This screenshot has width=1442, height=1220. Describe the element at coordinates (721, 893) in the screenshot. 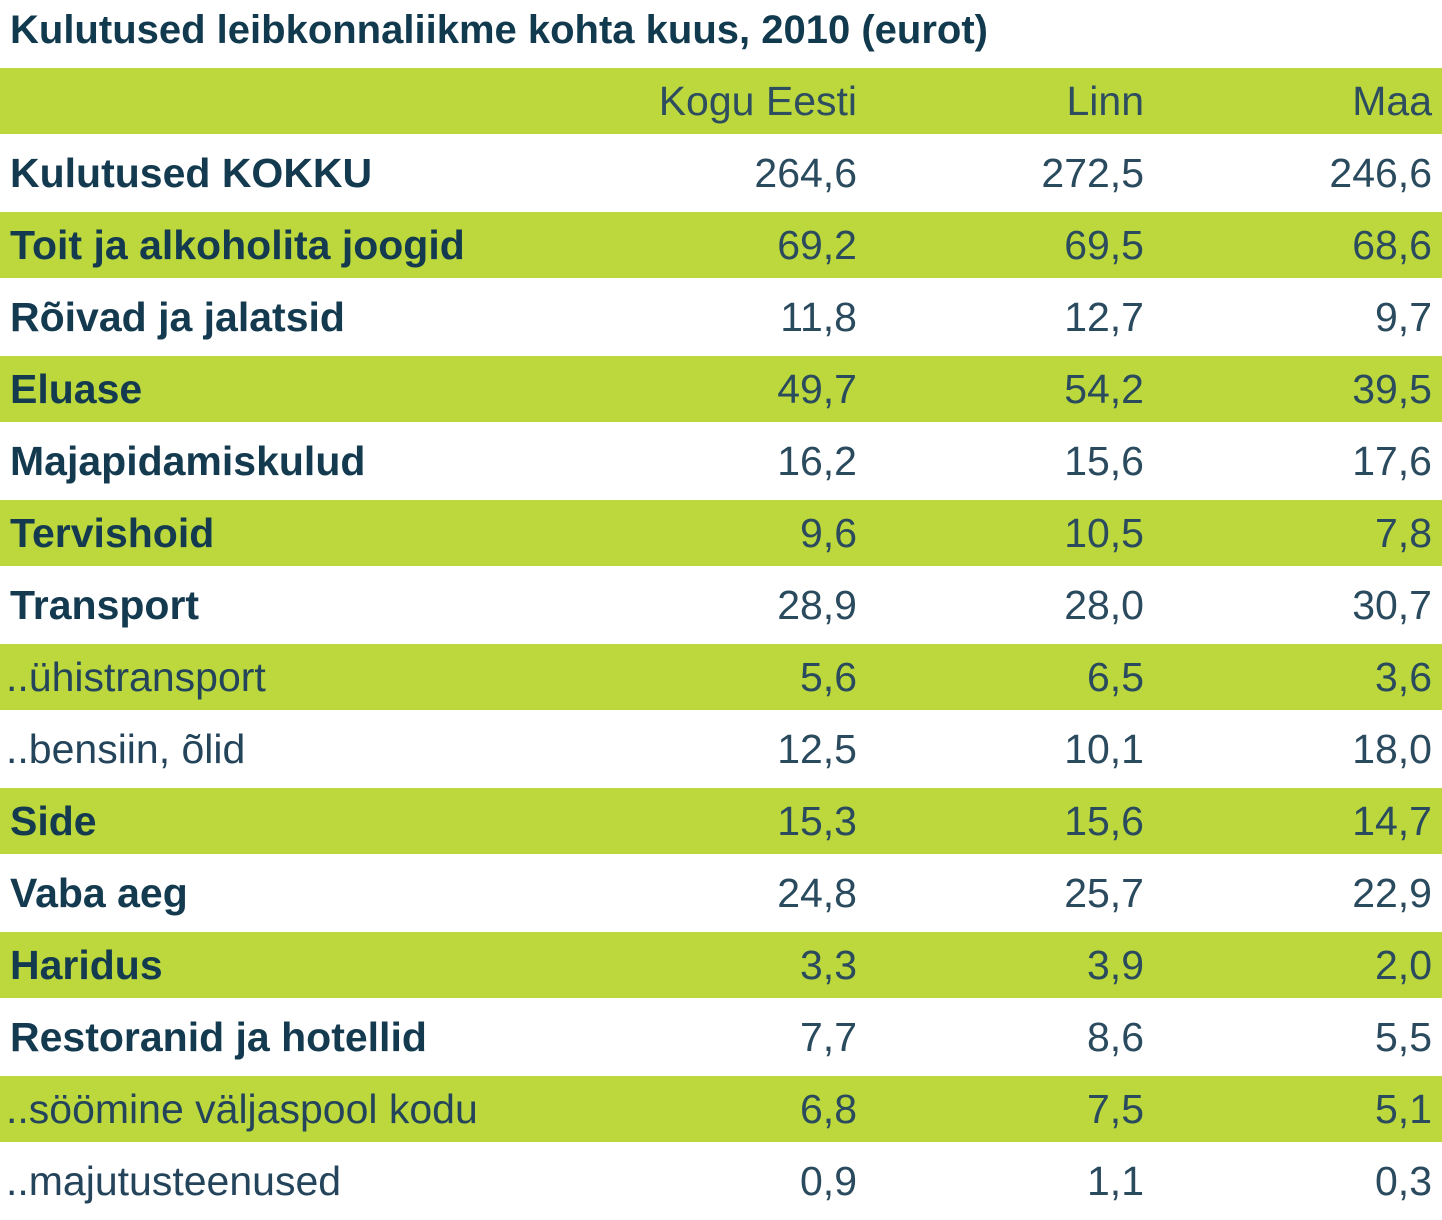

I see `table-row: Vaba aeg 24,8 25,7 22,9` at that location.